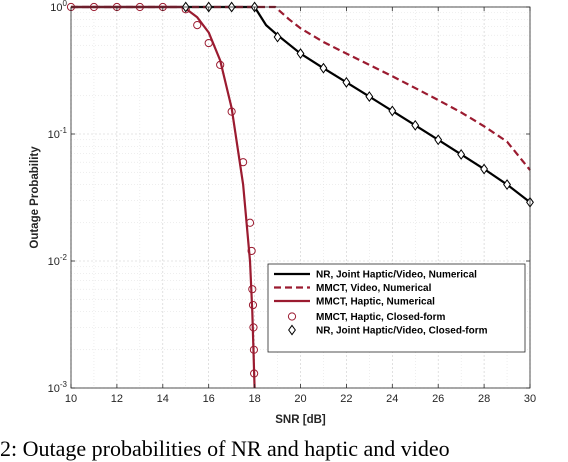 Image resolution: width=568 pixels, height=462 pixels. Describe the element at coordinates (438, 399) in the screenshot. I see `x-tick-label: 26` at that location.